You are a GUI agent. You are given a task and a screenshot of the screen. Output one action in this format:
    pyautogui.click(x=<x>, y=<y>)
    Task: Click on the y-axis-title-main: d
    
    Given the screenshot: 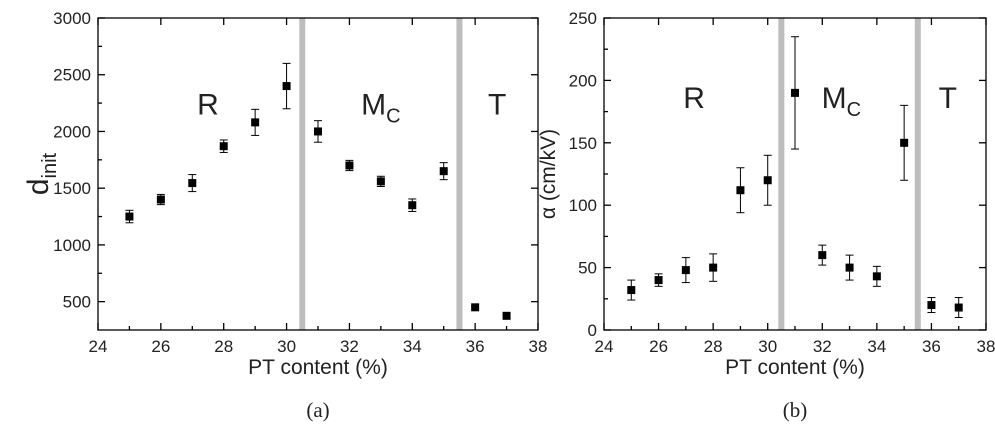 What is the action you would take?
    pyautogui.click(x=38, y=186)
    